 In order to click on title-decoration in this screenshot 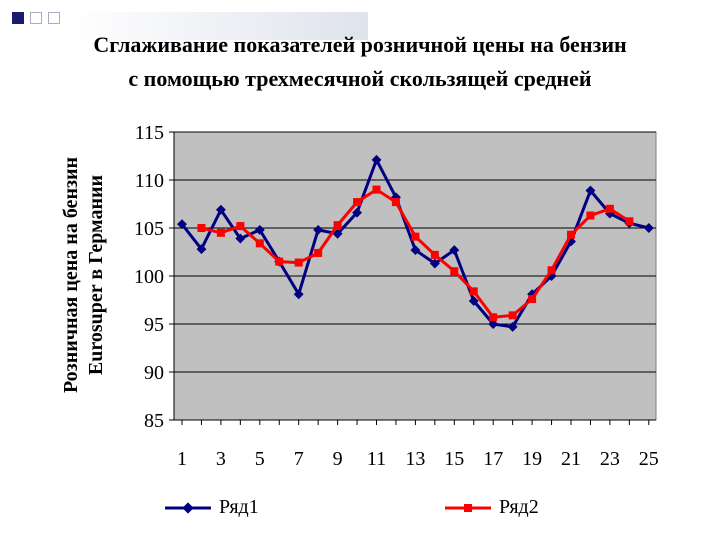, I will do `click(192, 26)`.